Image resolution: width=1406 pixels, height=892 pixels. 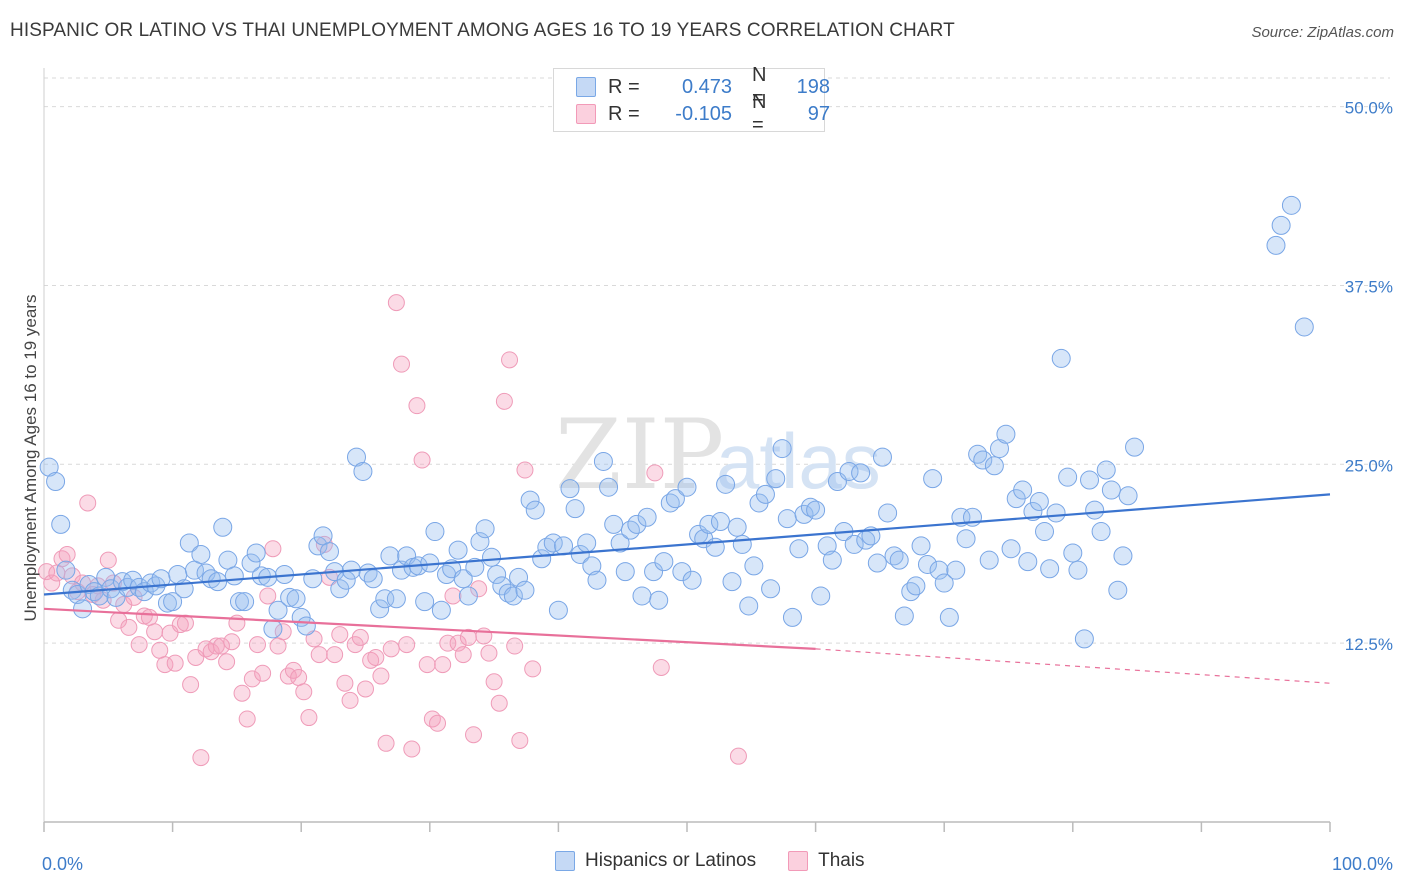 I want to click on x-tick-label-min: 0.0%, so click(x=62, y=864).